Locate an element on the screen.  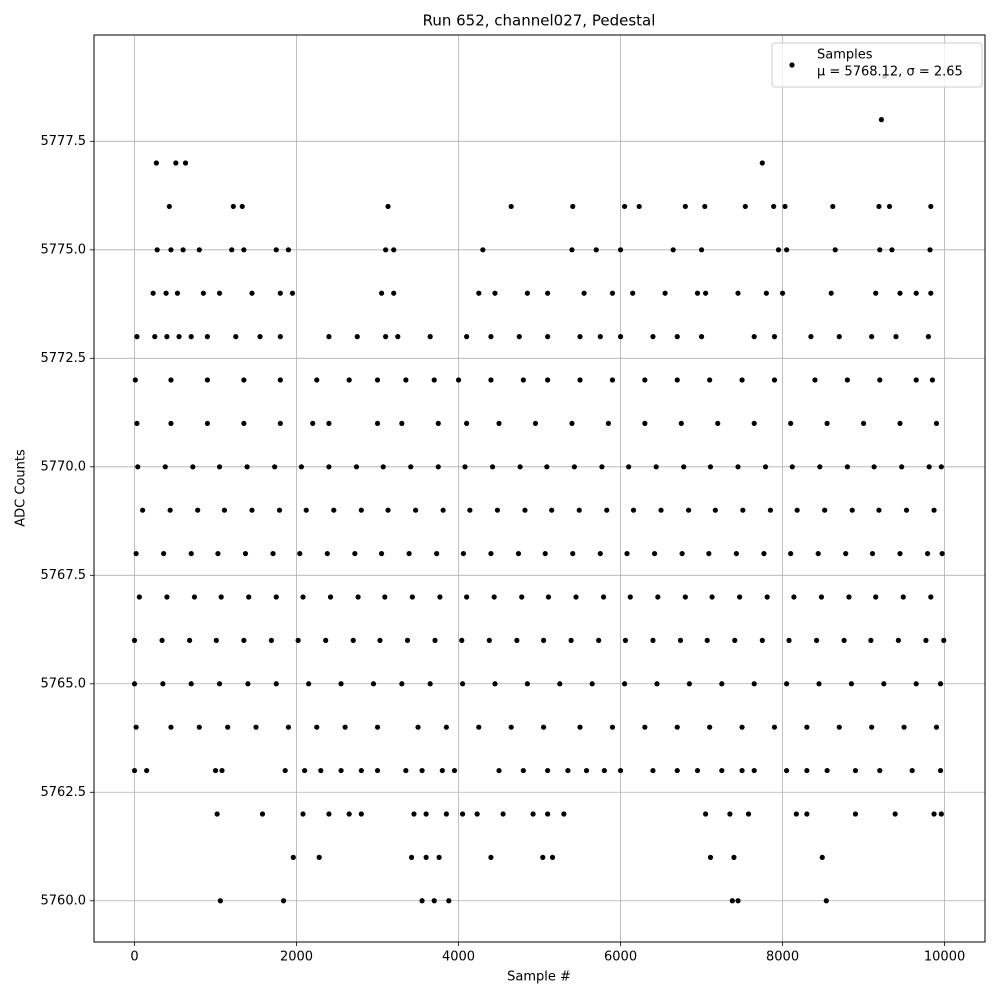
x-tick-label: 2000 is located at coordinates (296, 957).